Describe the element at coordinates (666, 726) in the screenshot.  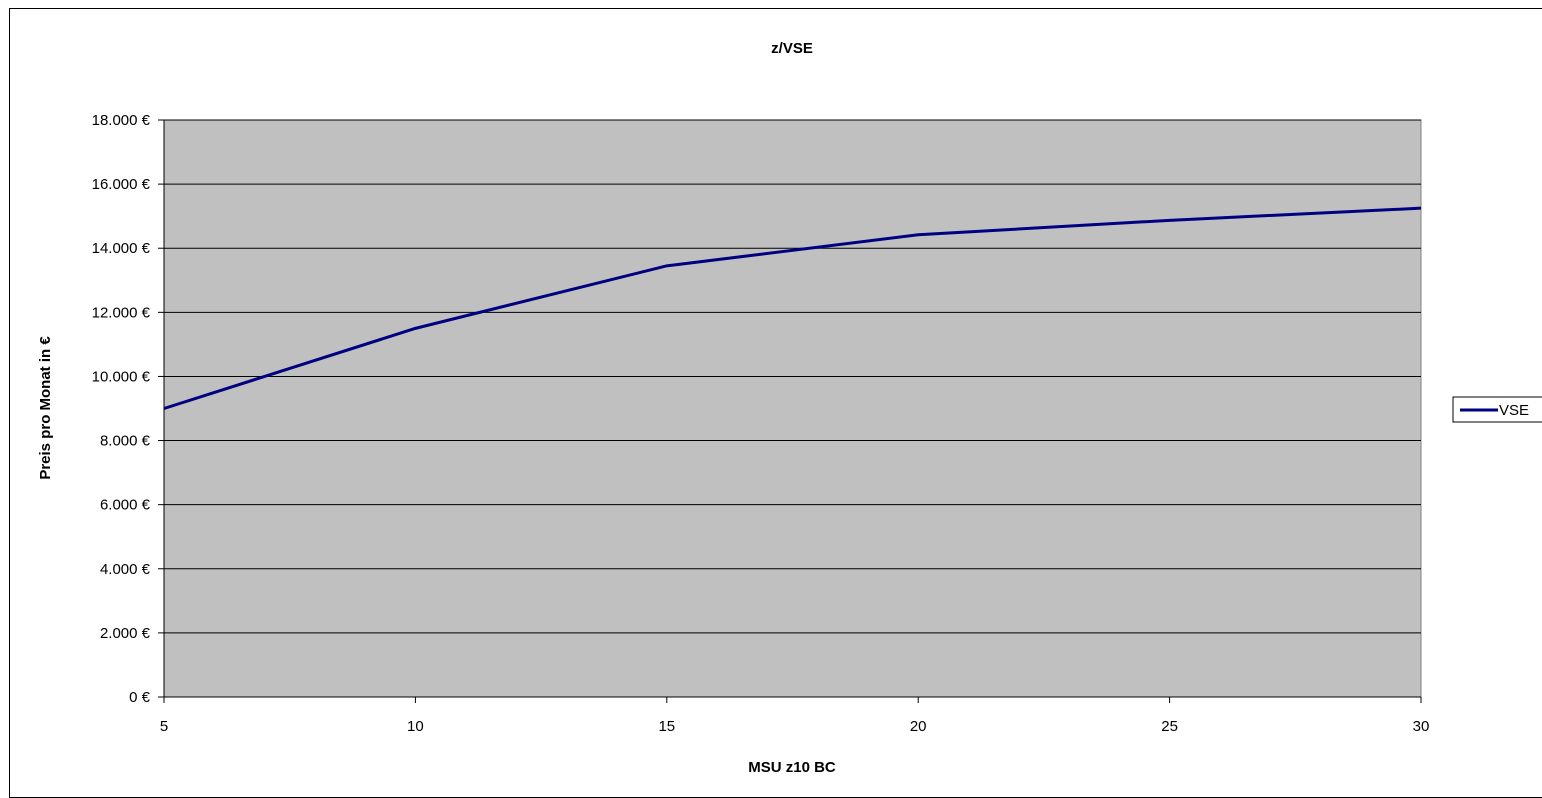
I see `x-tick-label: 15` at that location.